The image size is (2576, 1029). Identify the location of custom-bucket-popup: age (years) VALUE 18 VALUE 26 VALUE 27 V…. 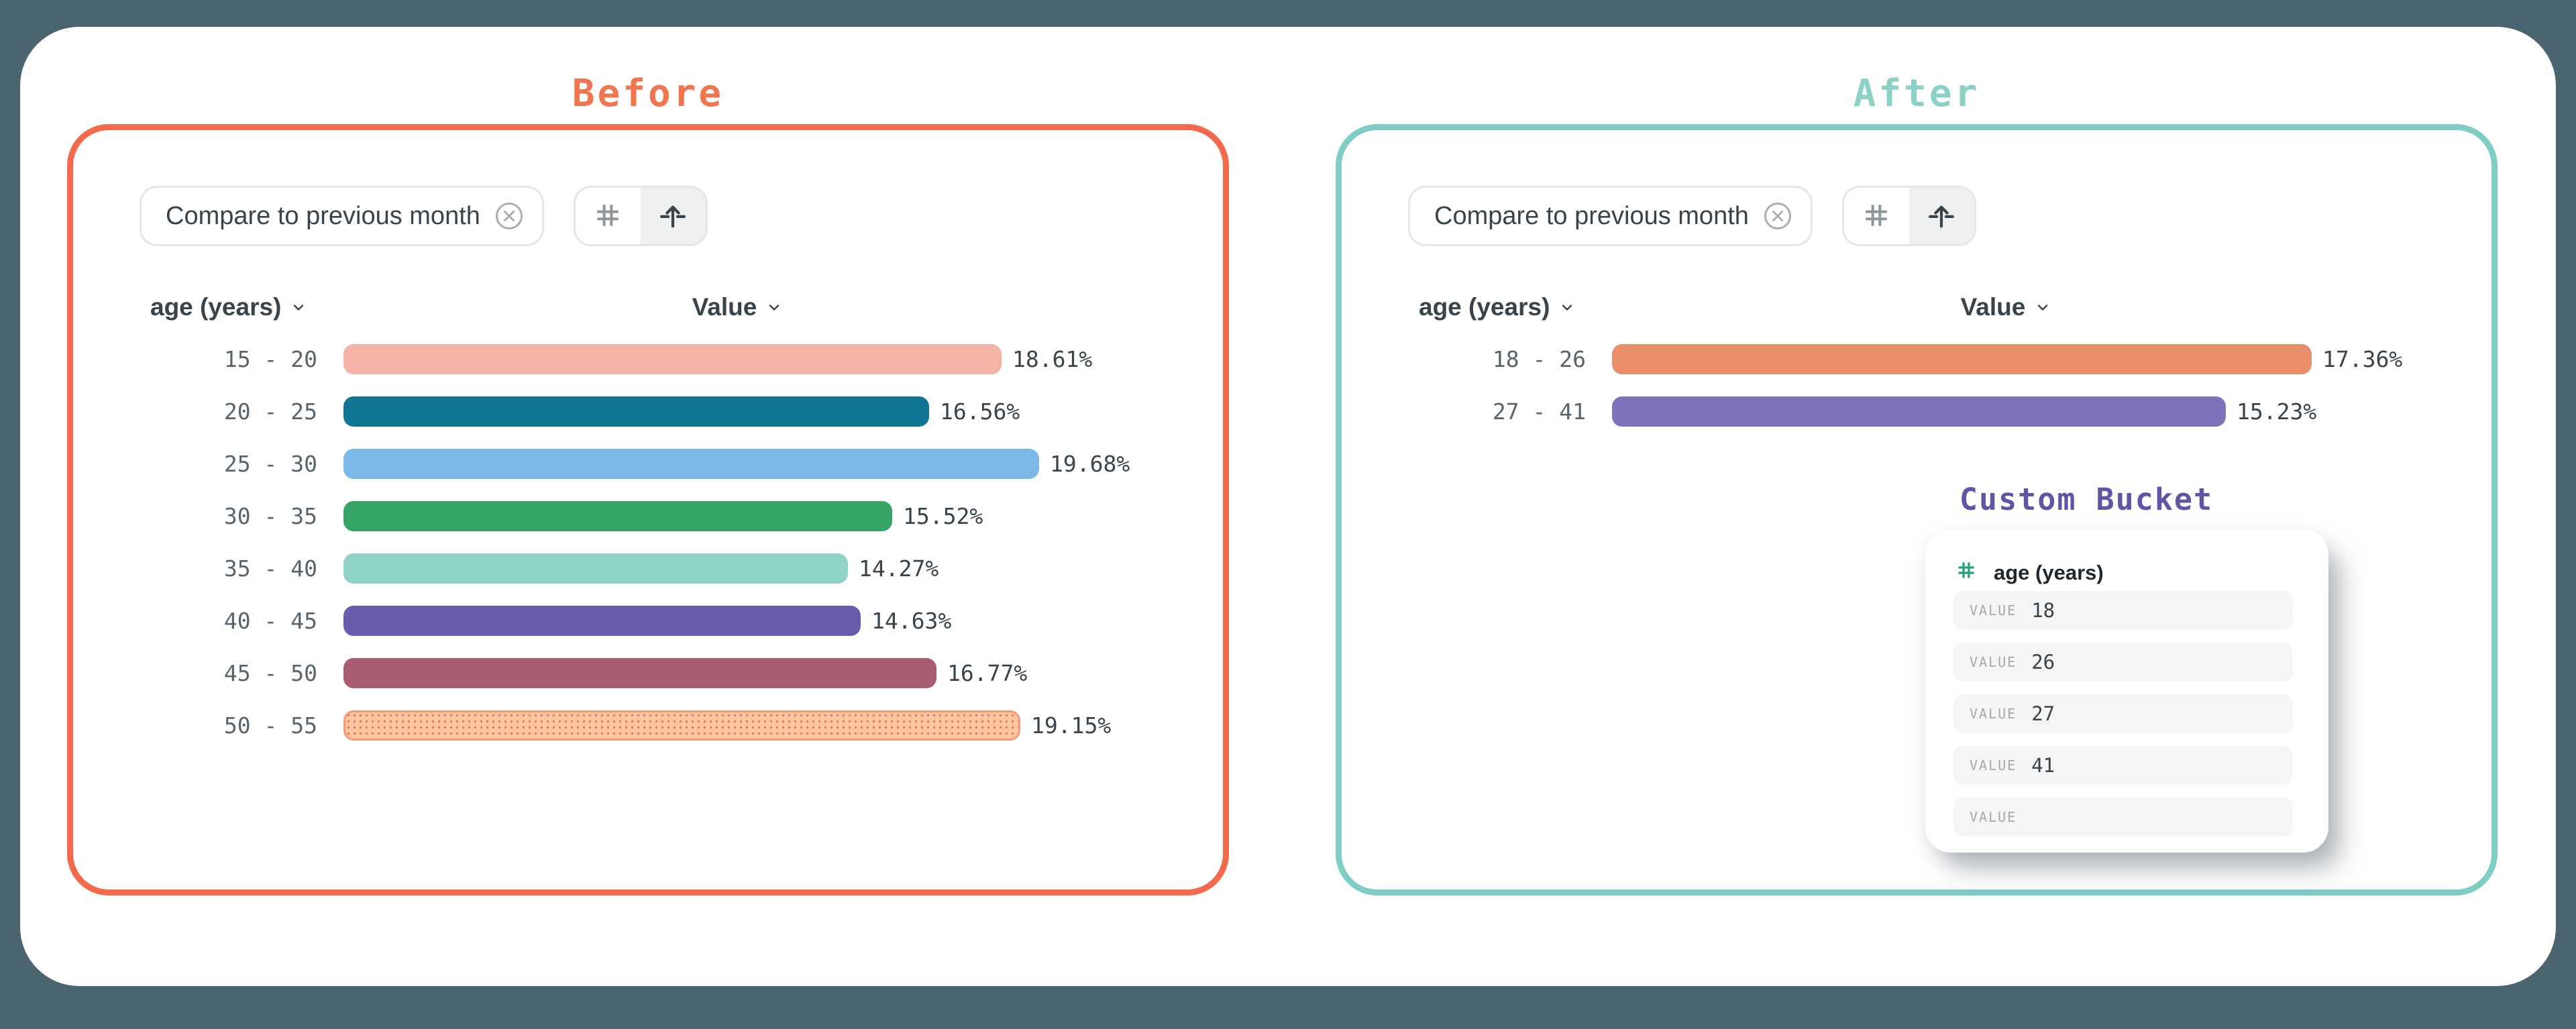
(2126, 691).